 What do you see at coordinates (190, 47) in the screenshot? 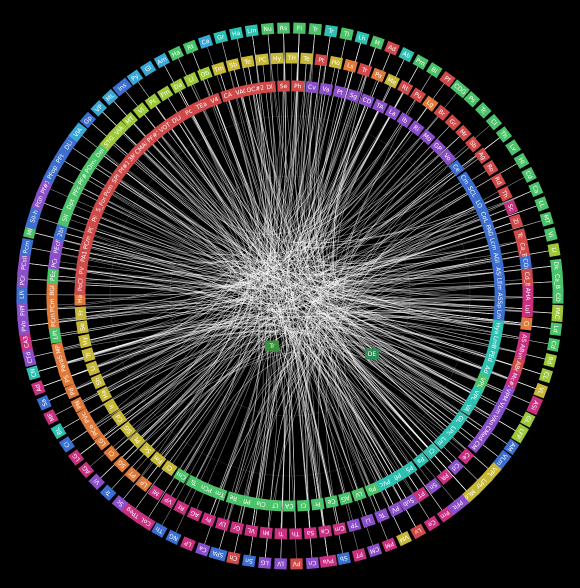
I see `node-label: Rt` at bounding box center [190, 47].